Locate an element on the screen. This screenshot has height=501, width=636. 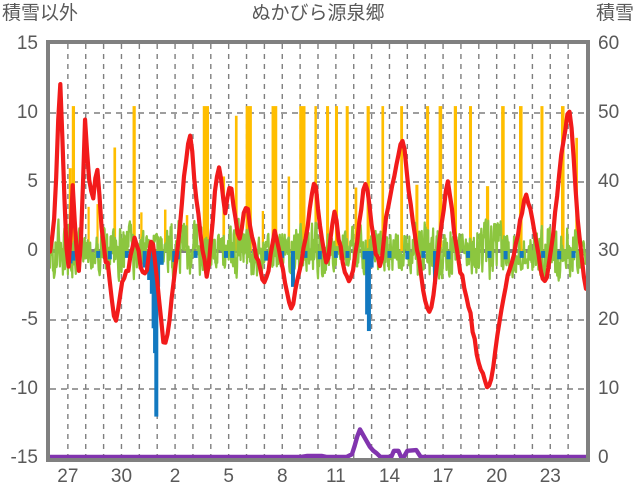
y-tick-right-0: 0 is located at coordinates (603, 457).